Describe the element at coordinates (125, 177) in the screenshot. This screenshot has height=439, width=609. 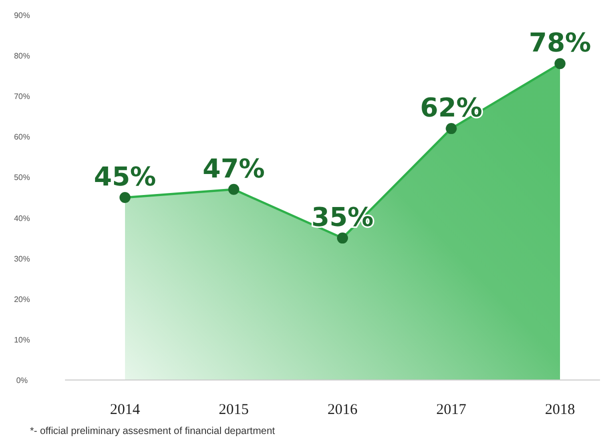
I see `data-label: 45%` at that location.